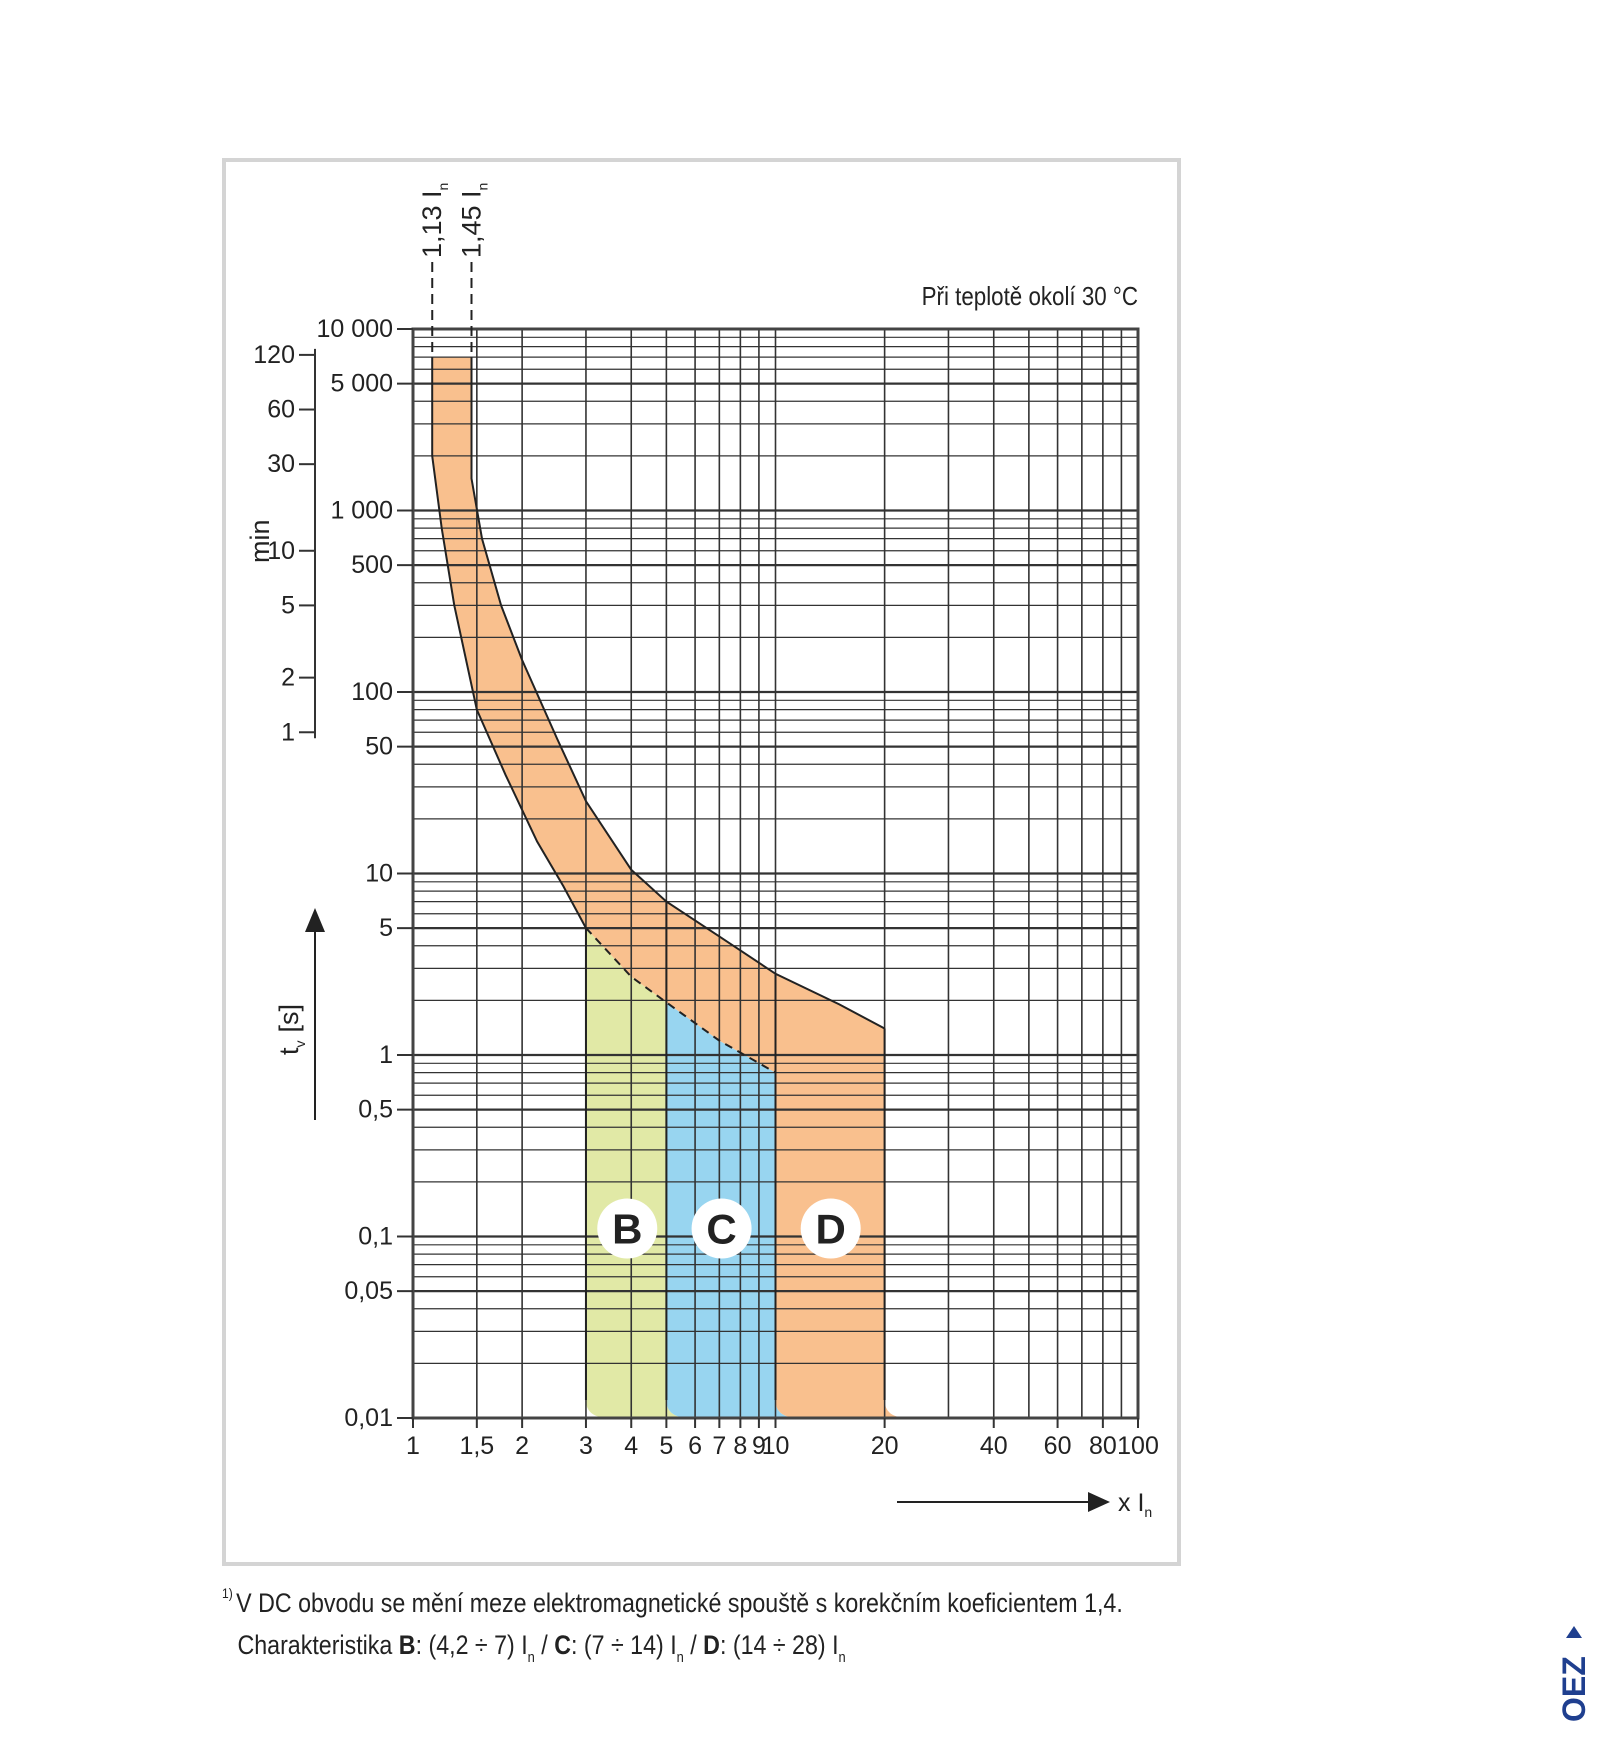 The height and width of the screenshot is (1760, 1600). What do you see at coordinates (1099, 1502) in the screenshot?
I see `x-axis-arrow-head` at bounding box center [1099, 1502].